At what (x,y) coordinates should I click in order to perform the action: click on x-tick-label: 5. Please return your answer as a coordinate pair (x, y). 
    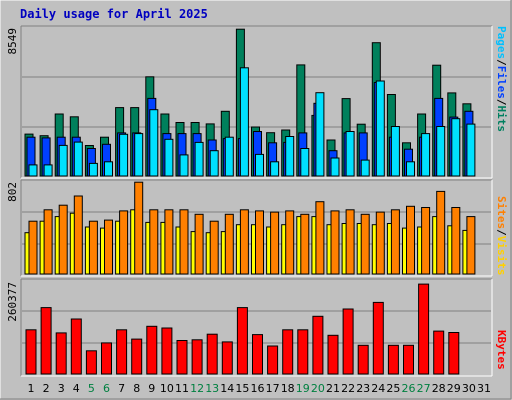
    Looking at the image, I should click on (91, 388).